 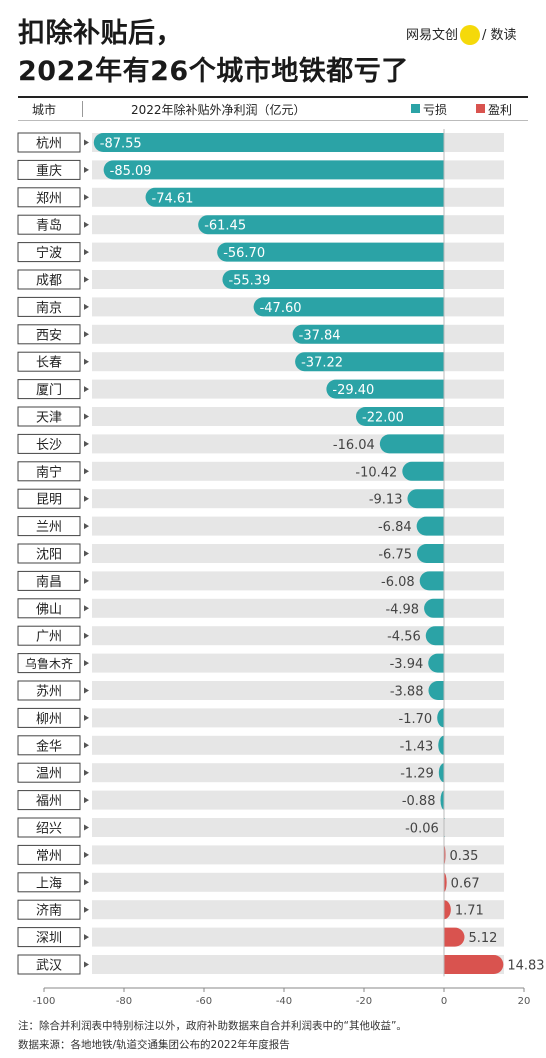 What do you see at coordinates (383, 418) in the screenshot?
I see `value-label: -22.00` at bounding box center [383, 418].